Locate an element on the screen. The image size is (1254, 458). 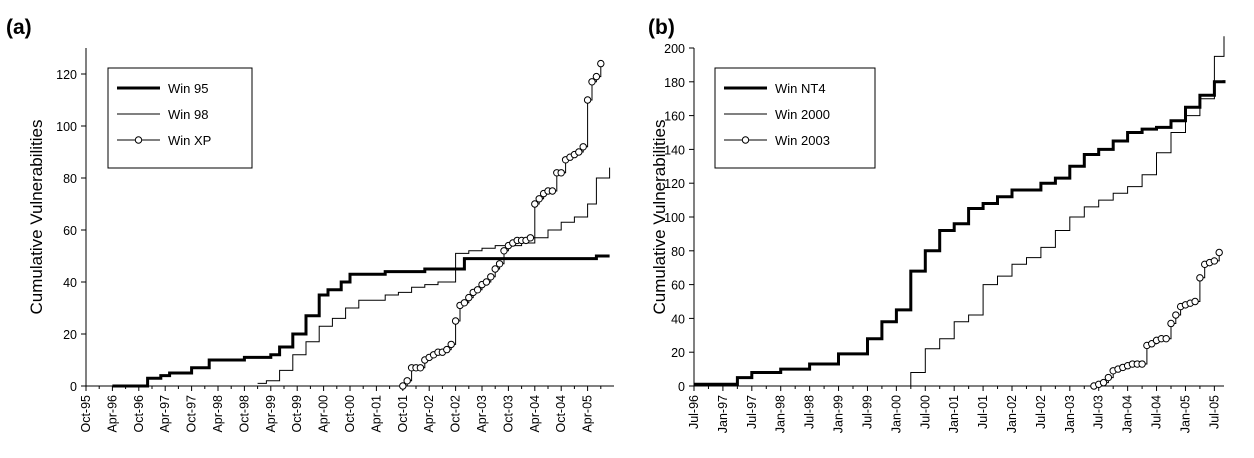
x-tick-label: Jan-97 is located at coordinates (723, 414).